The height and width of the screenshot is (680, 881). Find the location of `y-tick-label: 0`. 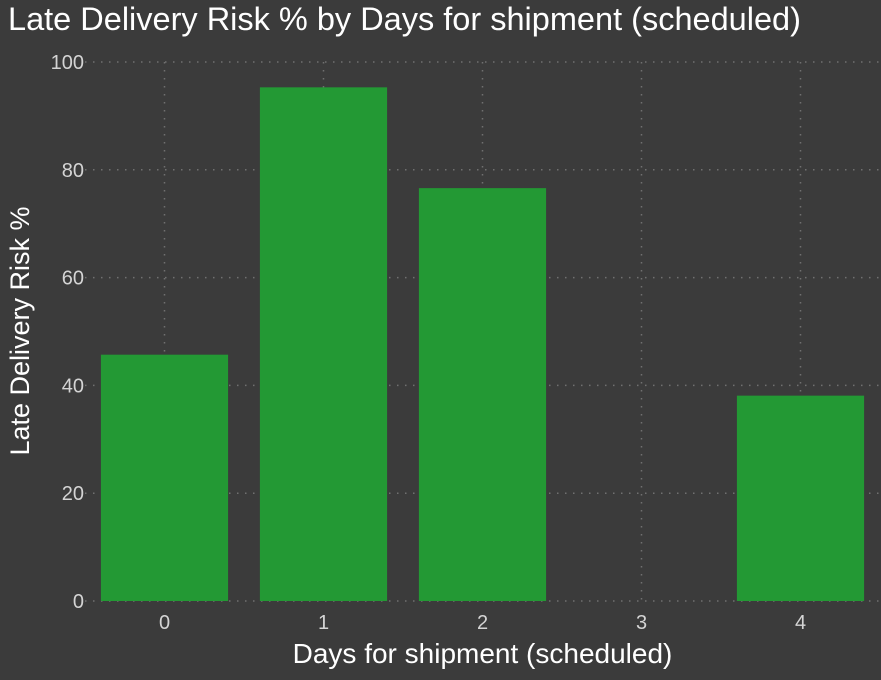

y-tick-label: 0 is located at coordinates (78, 602).